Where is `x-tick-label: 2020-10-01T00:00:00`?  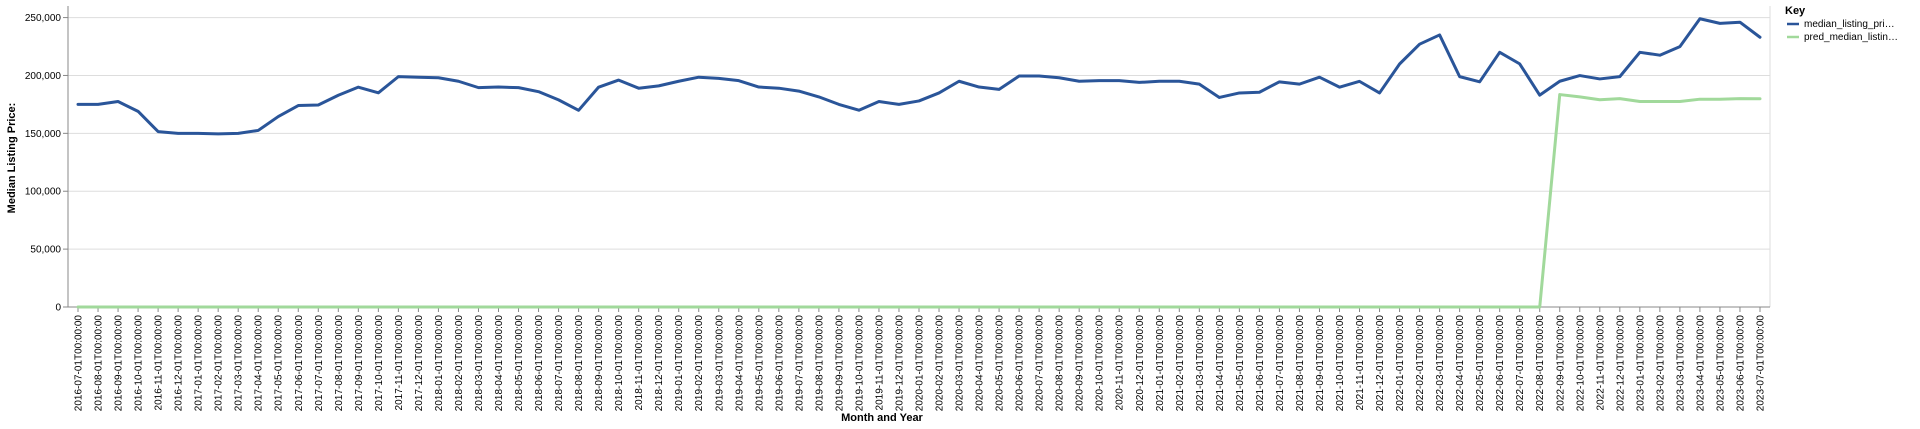
x-tick-label: 2020-10-01T00:00:00 is located at coordinates (1100, 363).